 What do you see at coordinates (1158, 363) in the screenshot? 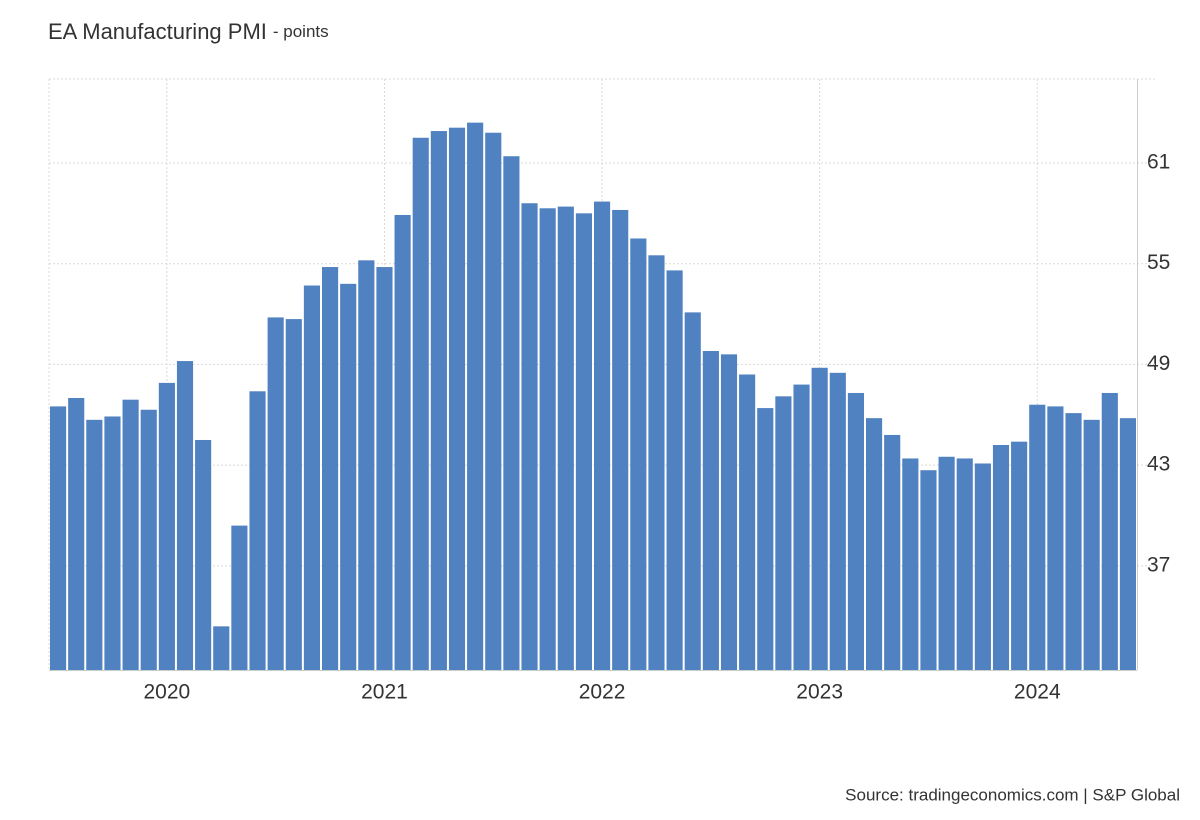
I see `y-tick-label: 49` at bounding box center [1158, 363].